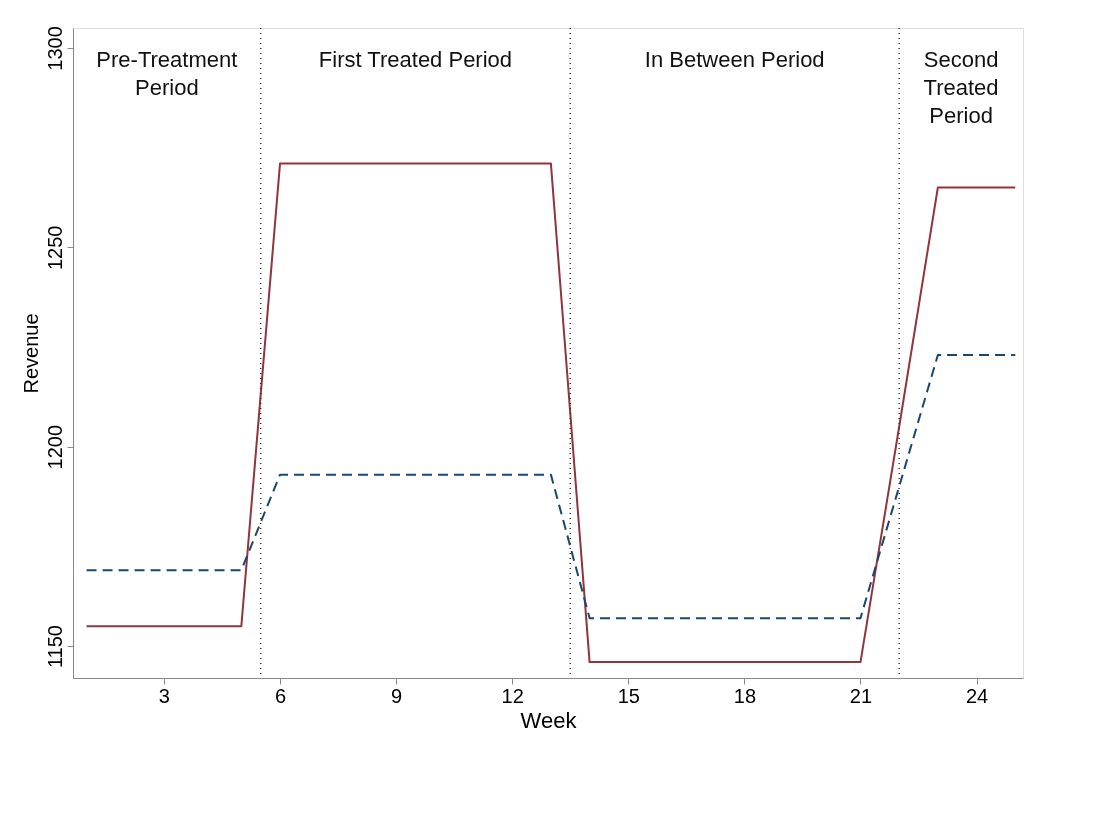  I want to click on x-axis-title: Week, so click(549, 720).